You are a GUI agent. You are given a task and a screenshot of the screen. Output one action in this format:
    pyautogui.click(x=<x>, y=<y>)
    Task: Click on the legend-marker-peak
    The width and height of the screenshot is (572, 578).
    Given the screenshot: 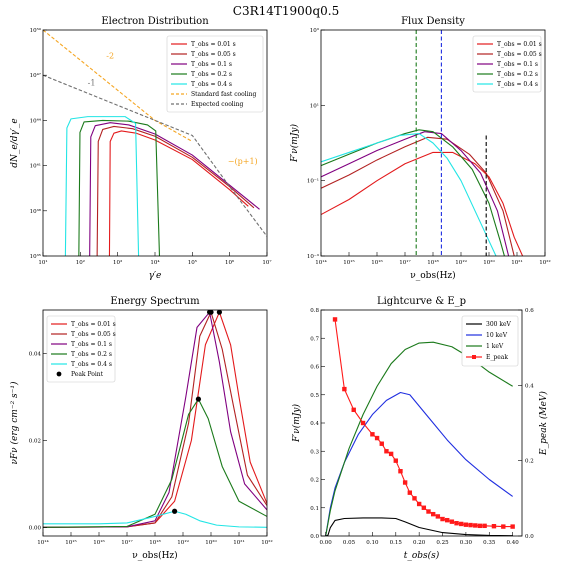 What is the action you would take?
    pyautogui.click(x=59, y=374)
    